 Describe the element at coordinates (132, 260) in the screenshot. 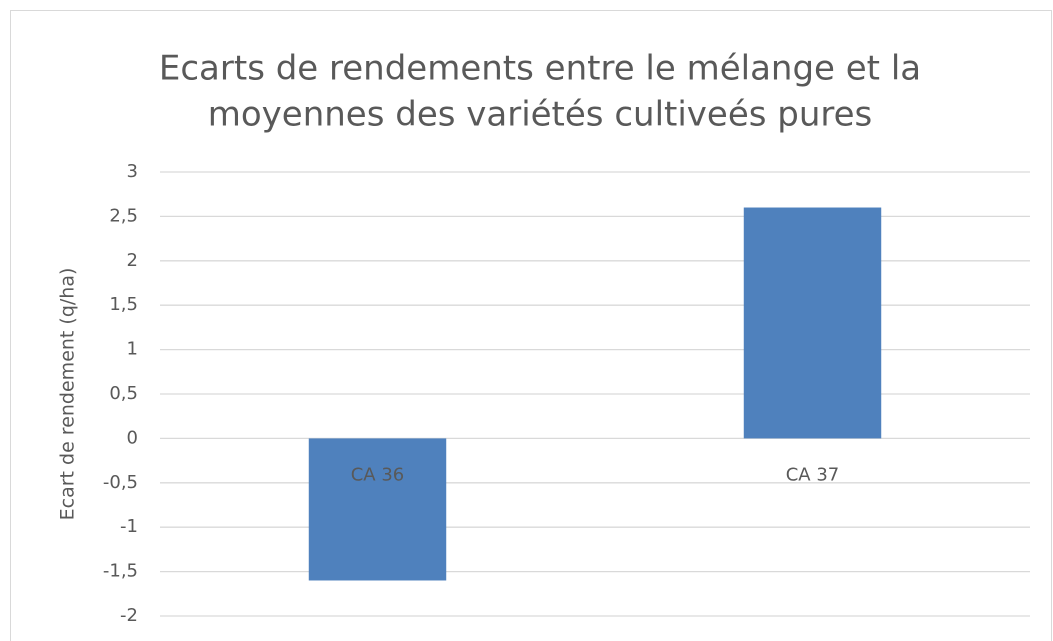

I see `y-tick-label: 2` at that location.